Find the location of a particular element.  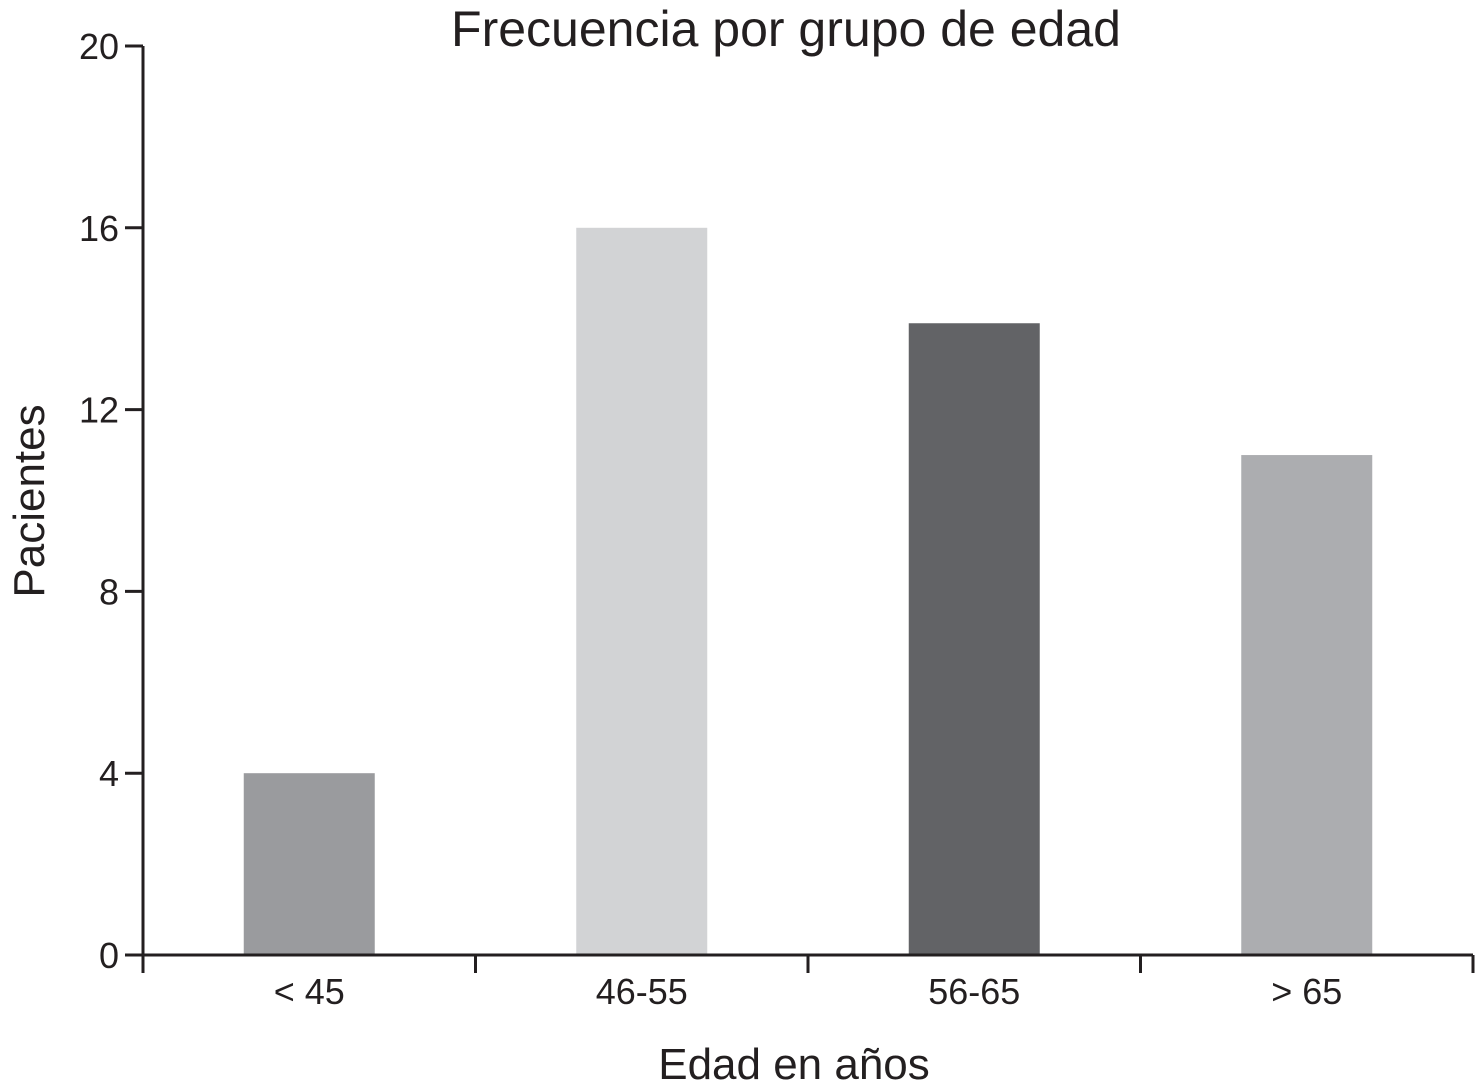

x-tick-label: 46-55 is located at coordinates (642, 991).